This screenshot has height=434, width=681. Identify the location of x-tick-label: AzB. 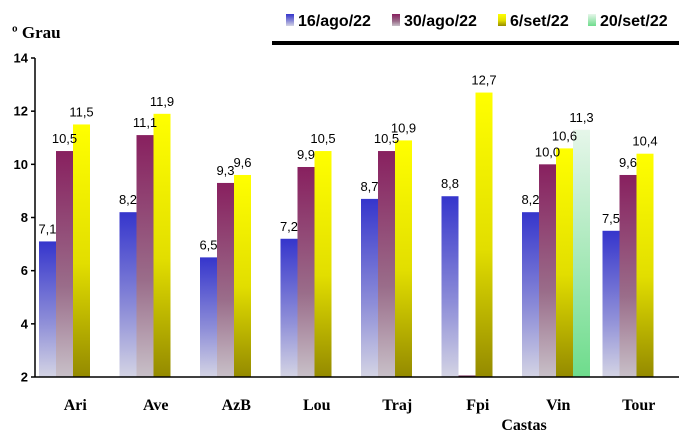
(237, 405).